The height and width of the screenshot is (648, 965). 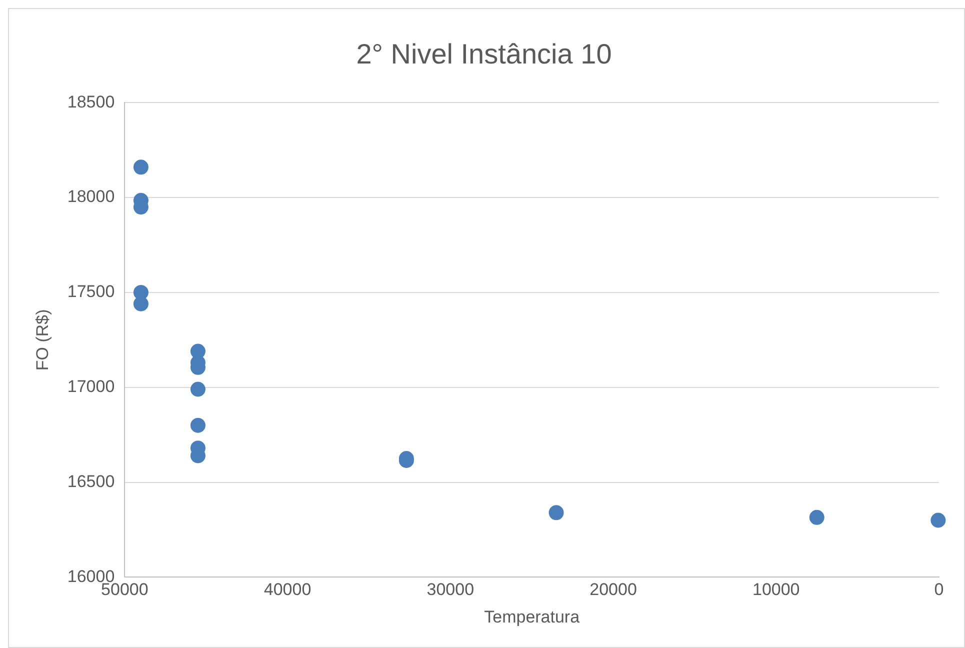 I want to click on x-tick-label: 0, so click(x=939, y=590).